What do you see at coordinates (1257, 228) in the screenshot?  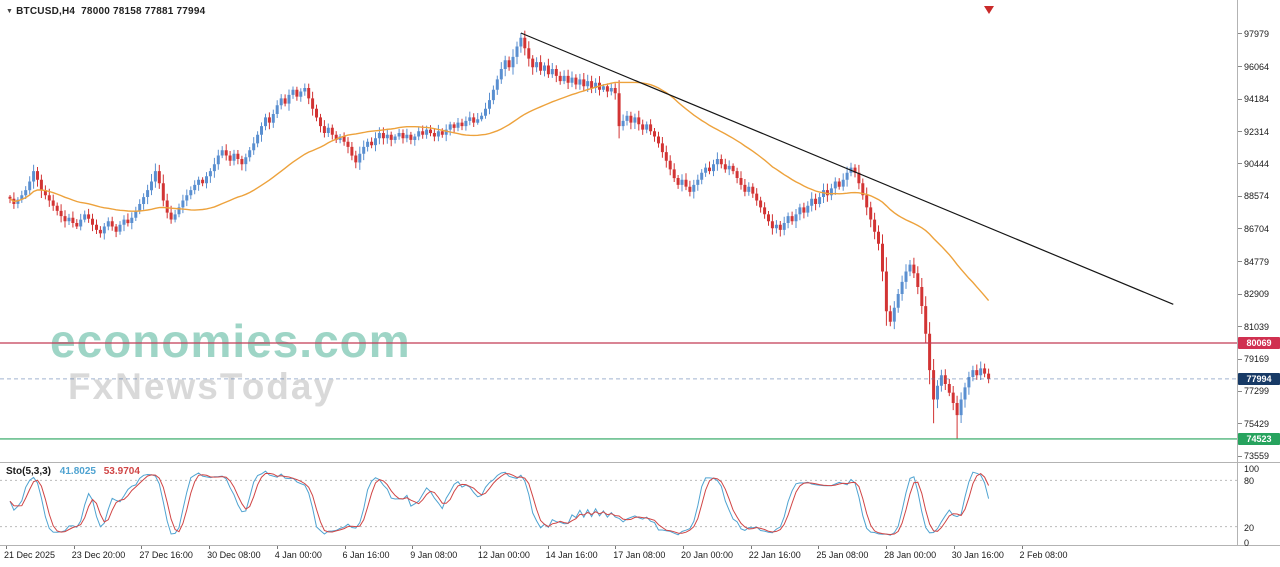 I see `price-tick-label: 86704` at bounding box center [1257, 228].